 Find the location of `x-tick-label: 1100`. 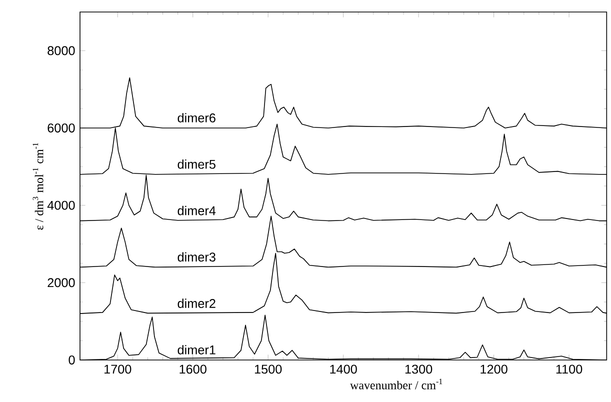

x-tick-label: 1100 is located at coordinates (569, 369).